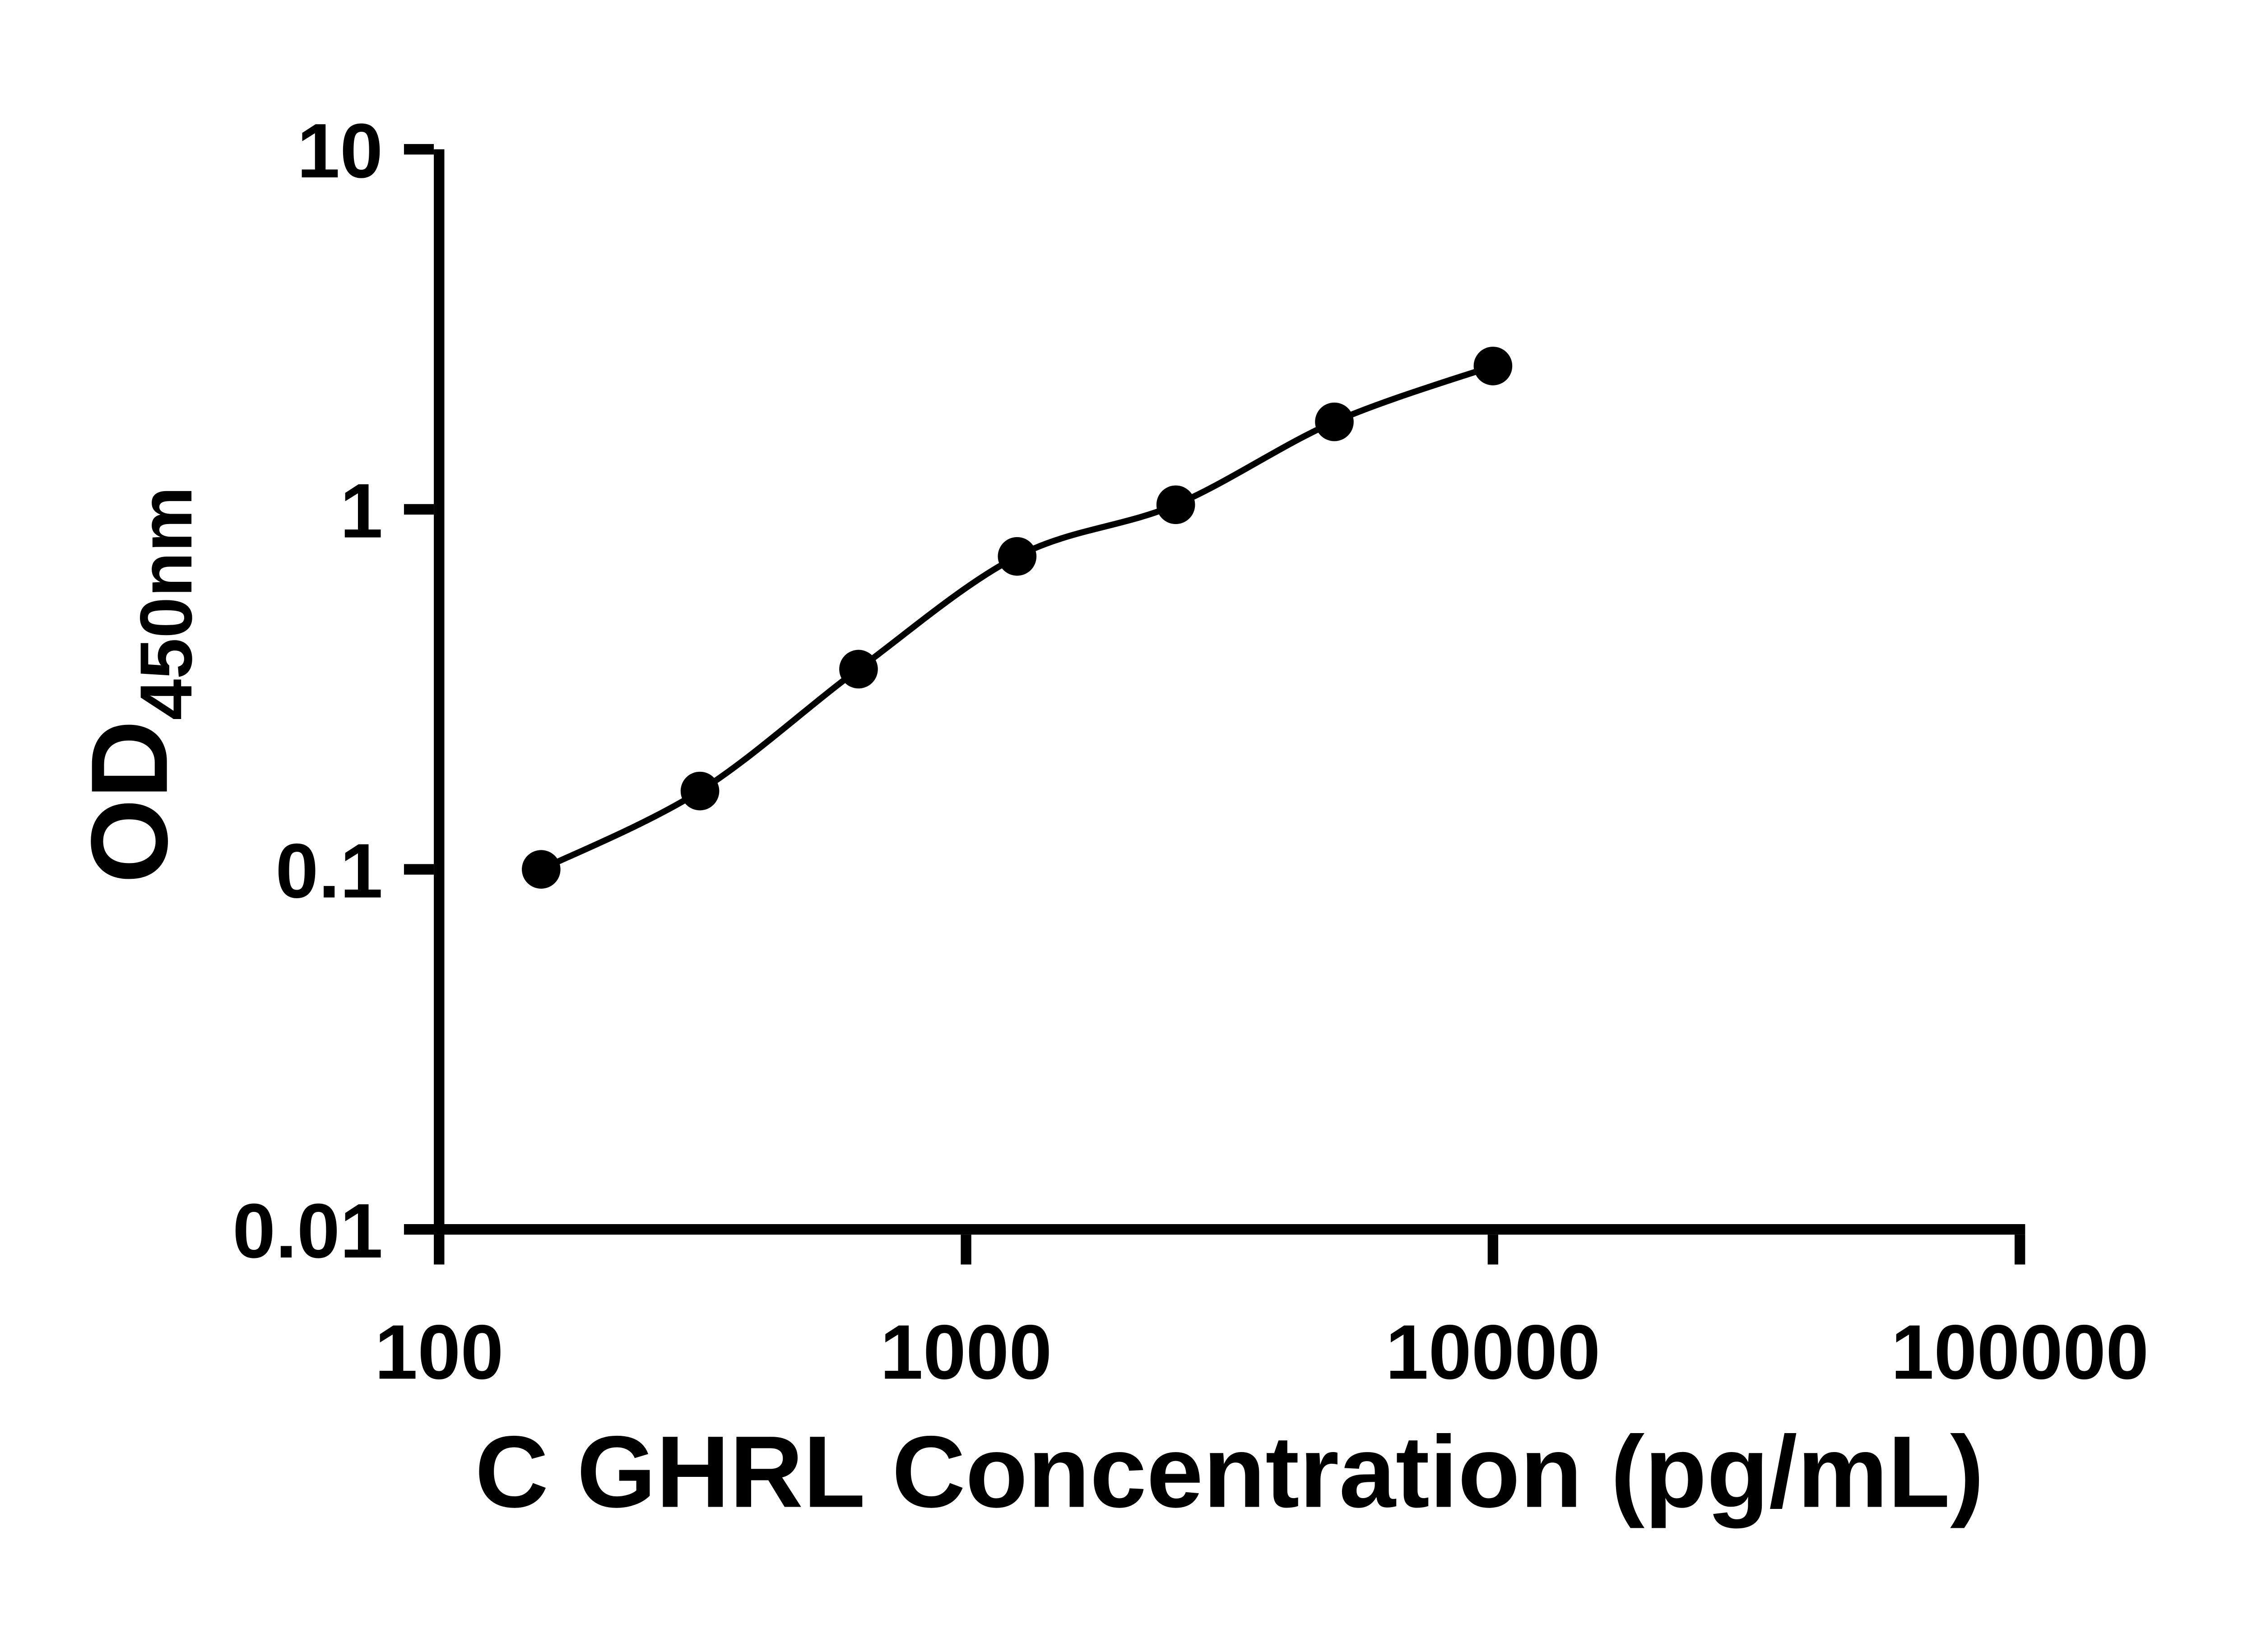  What do you see at coordinates (130, 801) in the screenshot?
I see `y-axis-title-main: OD` at bounding box center [130, 801].